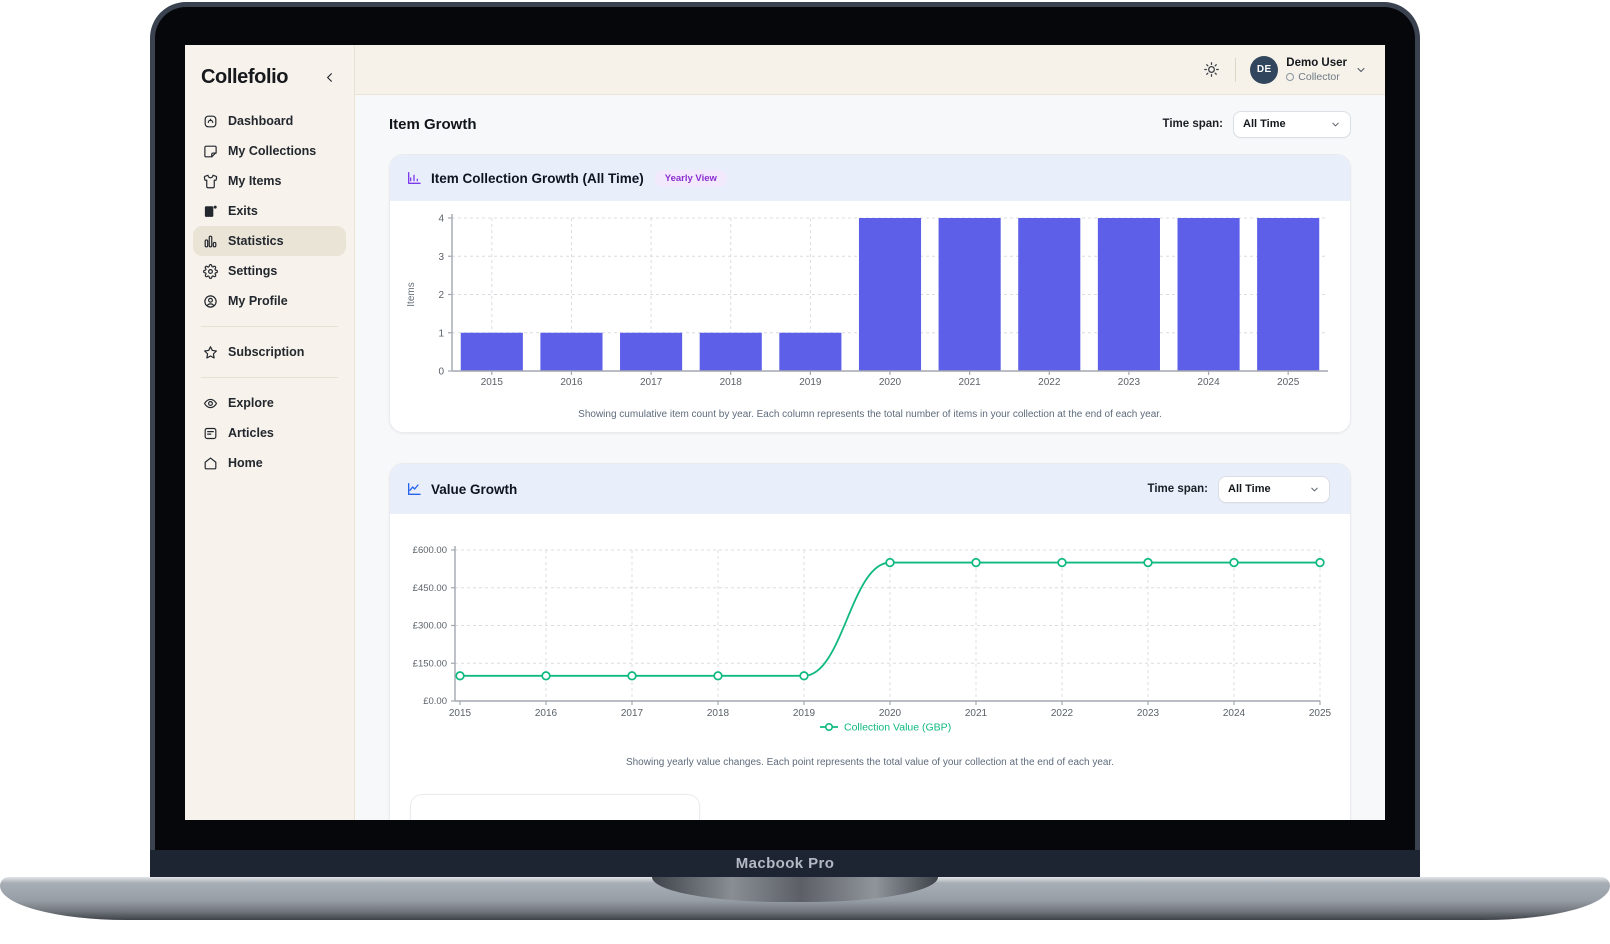 Image resolution: width=1610 pixels, height=944 pixels. I want to click on laptop-base, so click(805, 898).